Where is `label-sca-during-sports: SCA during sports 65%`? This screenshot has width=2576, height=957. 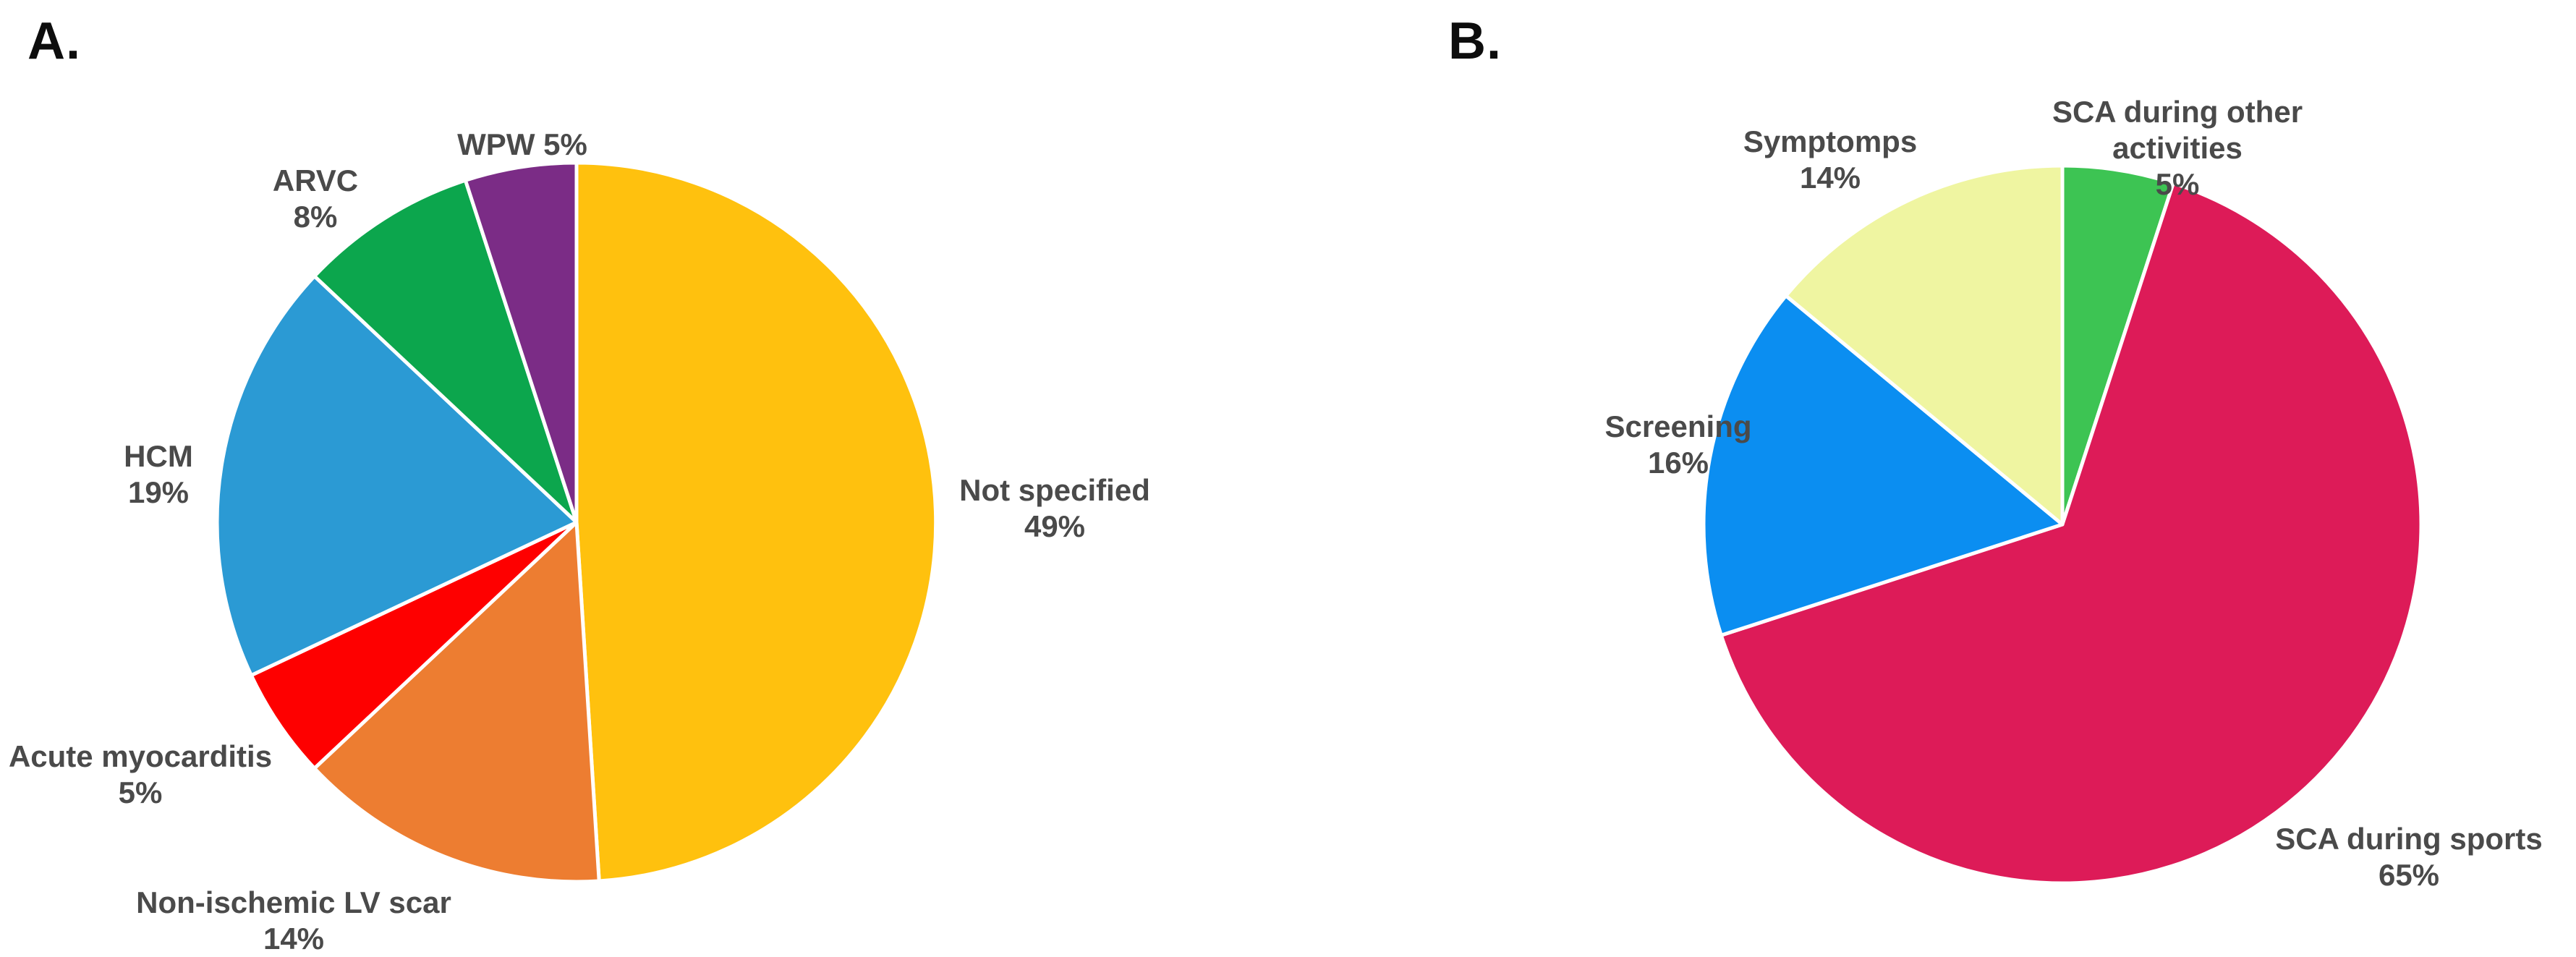
label-sca-during-sports: SCA during sports 65% is located at coordinates (2408, 857).